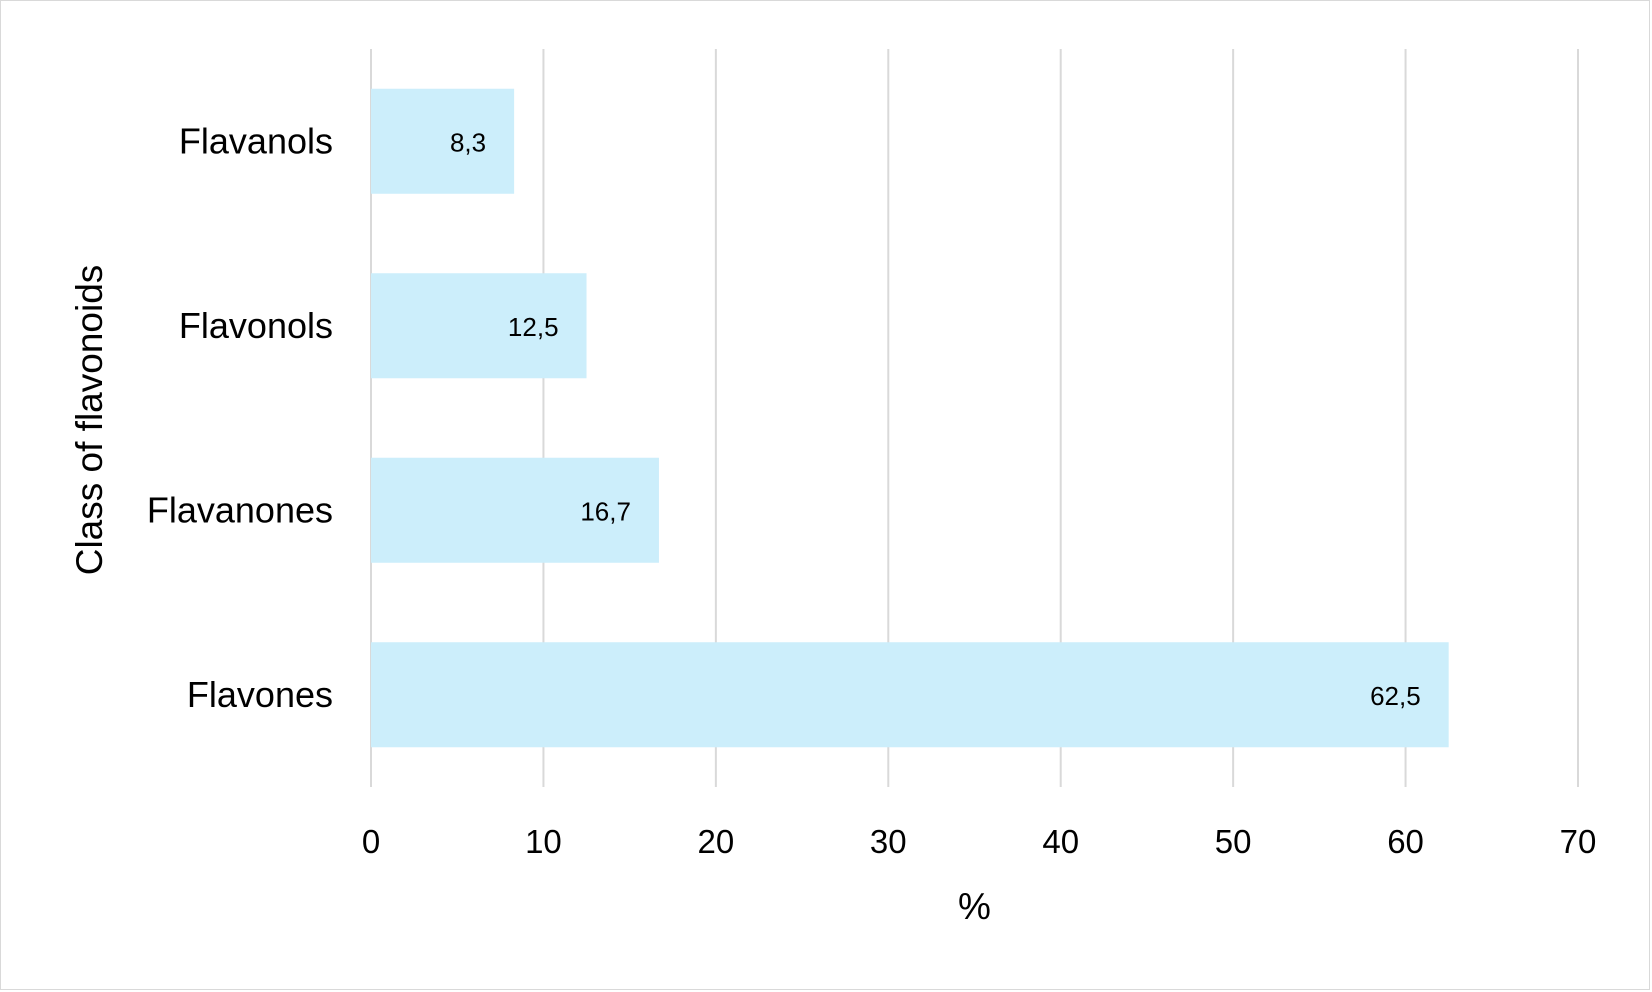 Image resolution: width=1652 pixels, height=992 pixels. Describe the element at coordinates (888, 841) in the screenshot. I see `x-tick-label: 30` at that location.